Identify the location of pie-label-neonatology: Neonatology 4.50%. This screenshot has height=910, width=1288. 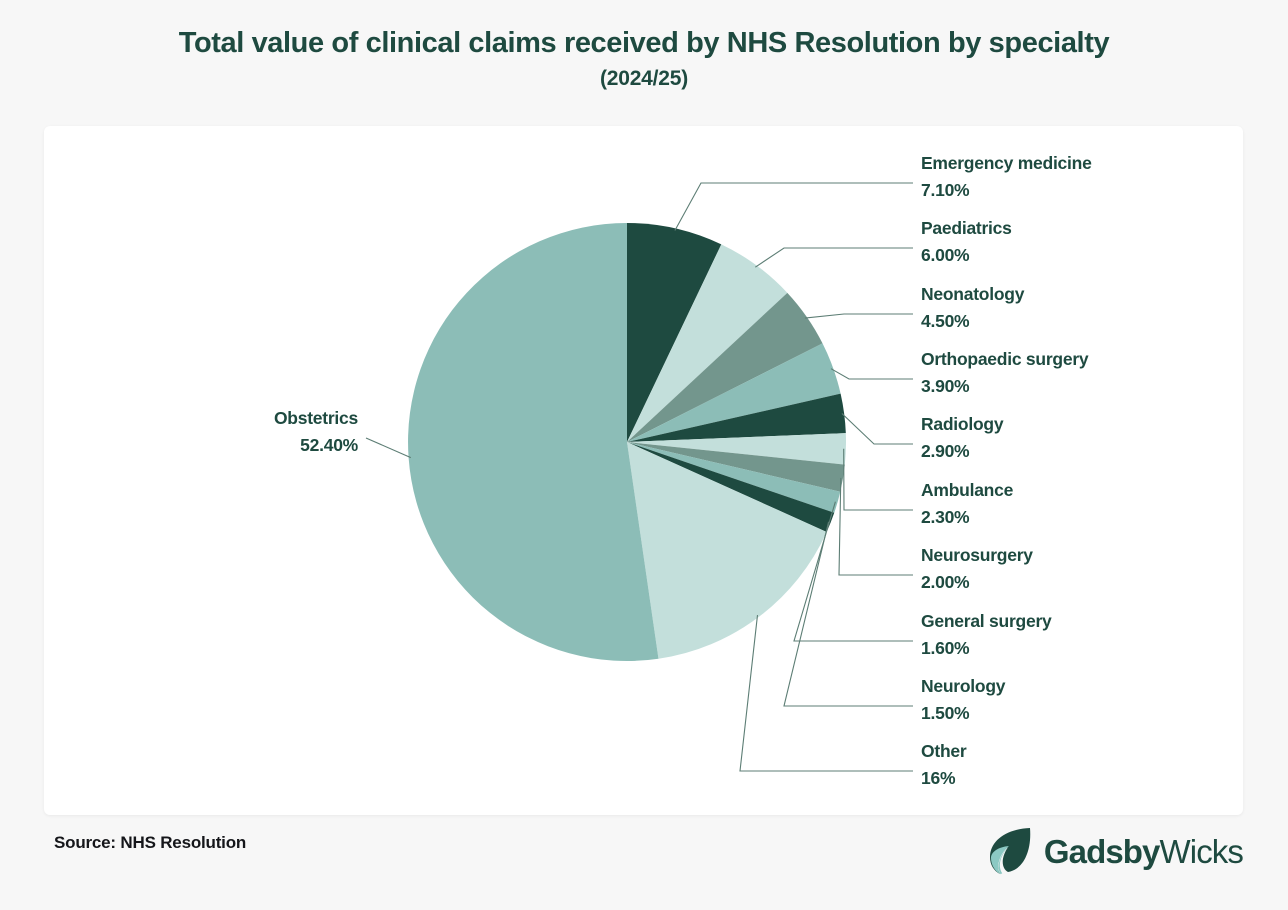
(972, 308).